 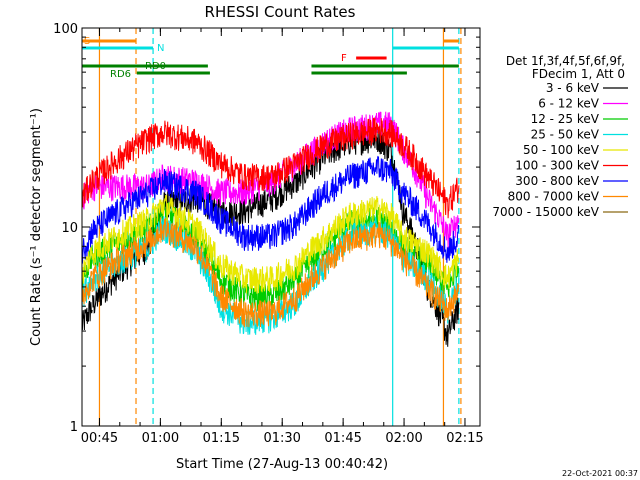 I want to click on legend-label-7000-15000-kev: 7000 - 15000 keV, so click(x=545, y=212).